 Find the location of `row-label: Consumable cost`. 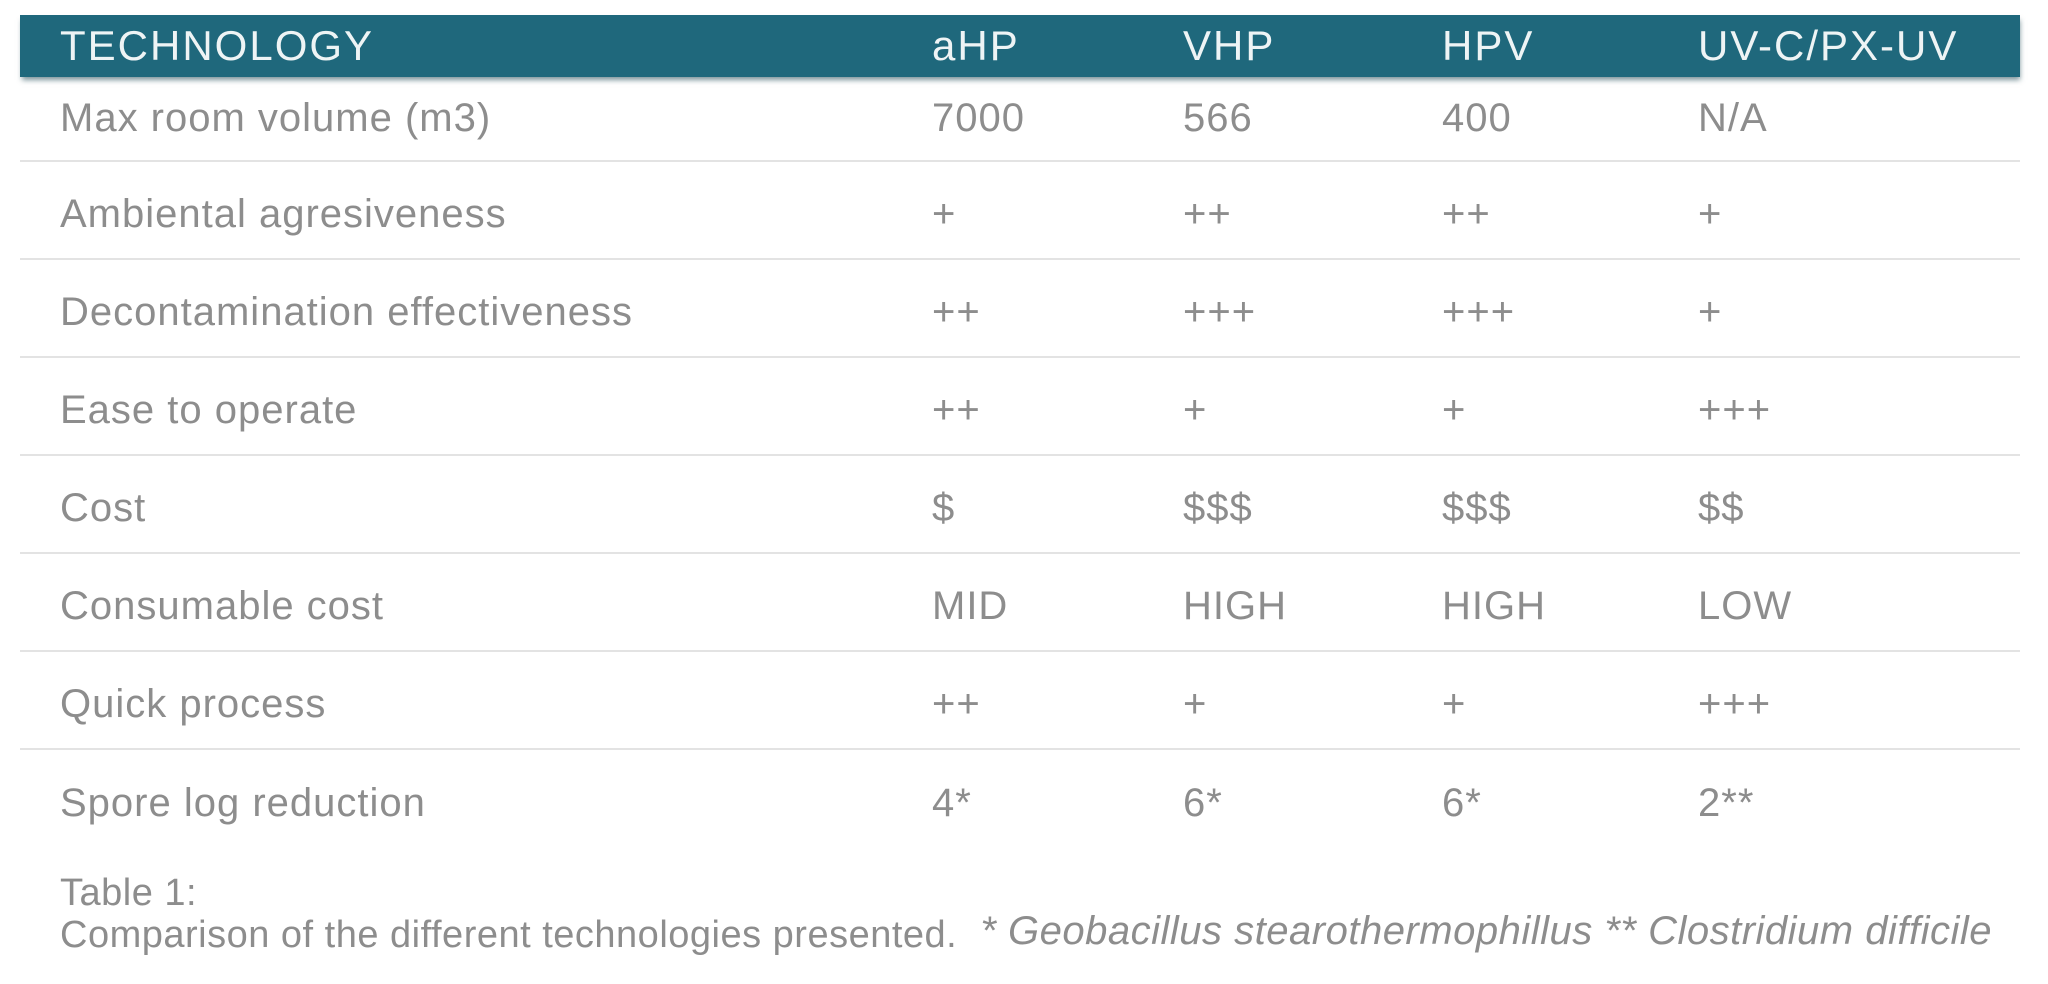

row-label: Consumable cost is located at coordinates (222, 605).